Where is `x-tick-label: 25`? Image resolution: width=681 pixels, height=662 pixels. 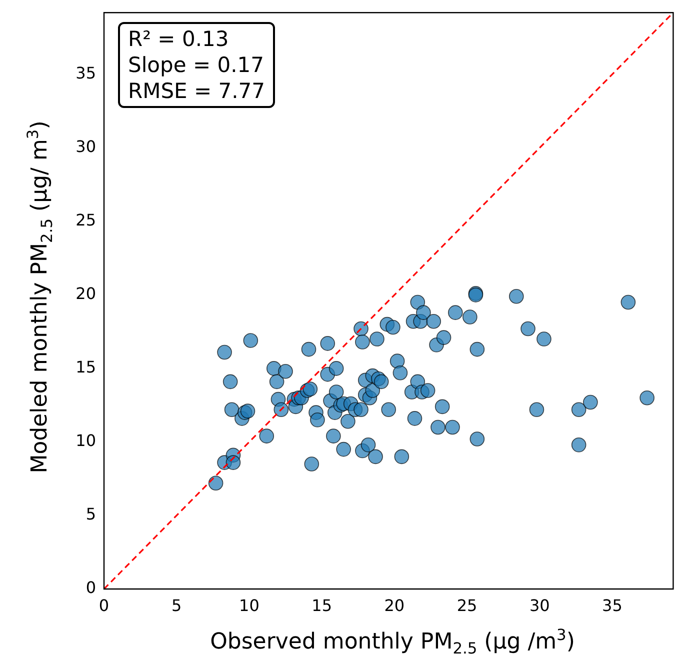
x-tick-label: 25 is located at coordinates (467, 605).